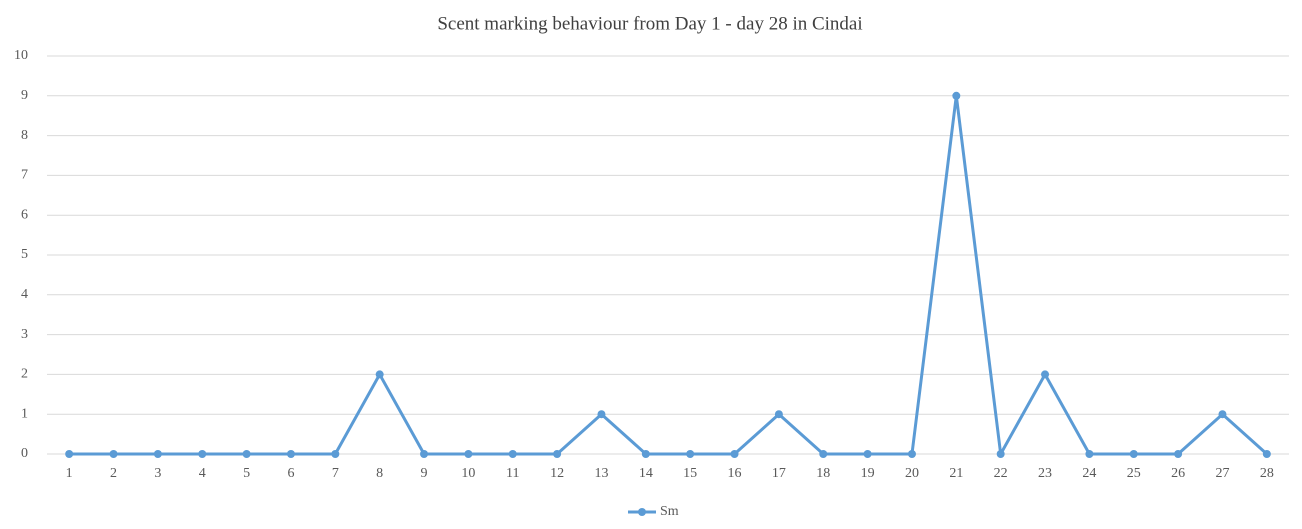 This screenshot has height=529, width=1302. What do you see at coordinates (24, 453) in the screenshot?
I see `y-tick-label: 0` at bounding box center [24, 453].